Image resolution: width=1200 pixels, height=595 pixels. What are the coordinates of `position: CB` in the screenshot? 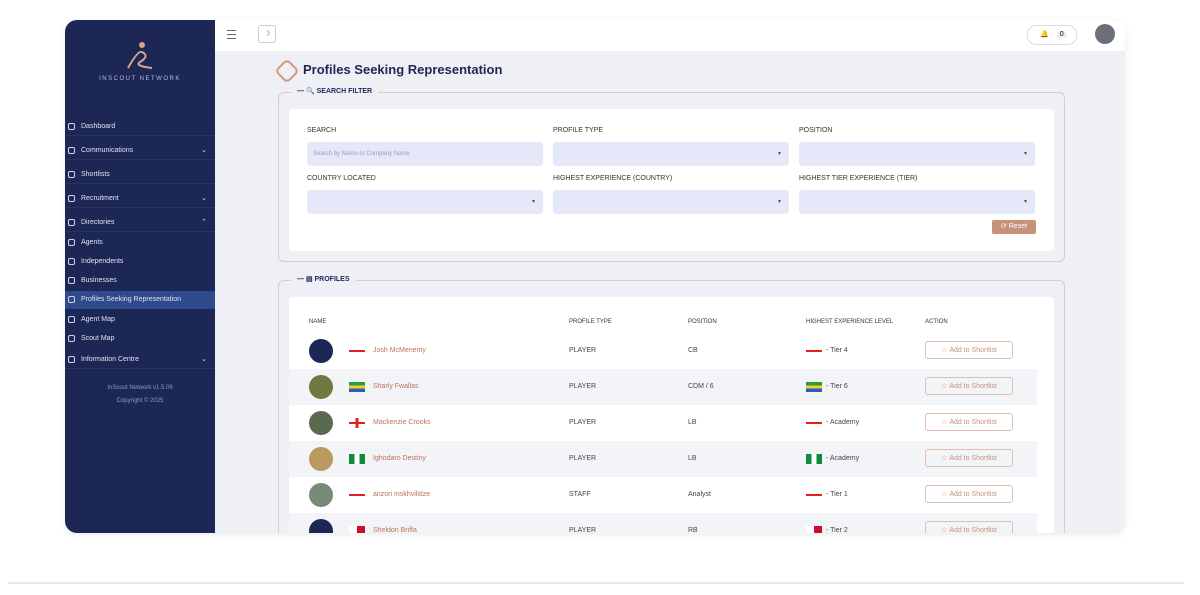 It's located at (693, 350).